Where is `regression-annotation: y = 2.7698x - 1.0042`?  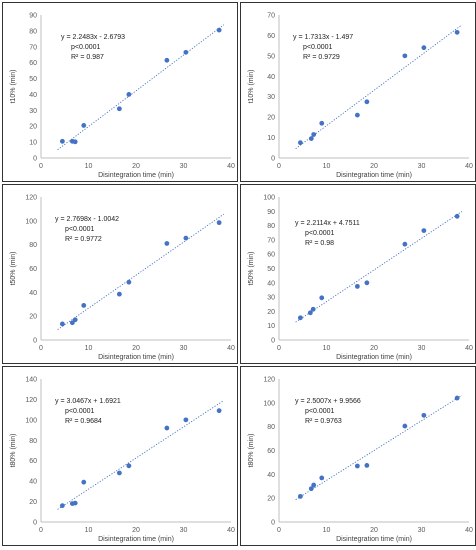
regression-annotation: y = 2.7698x - 1.0042 is located at coordinates (87, 219).